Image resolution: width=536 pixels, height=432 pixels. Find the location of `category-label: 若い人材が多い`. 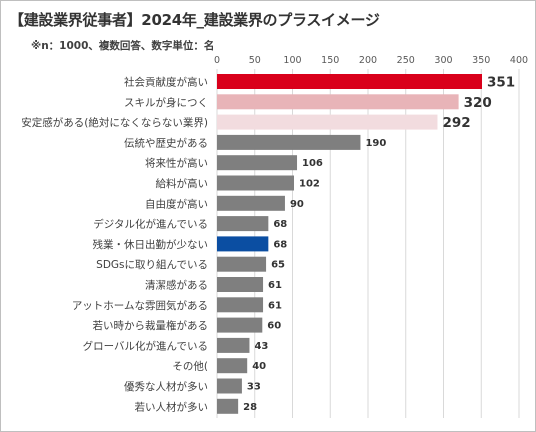

category-label: 若い人材が多い is located at coordinates (172, 406).